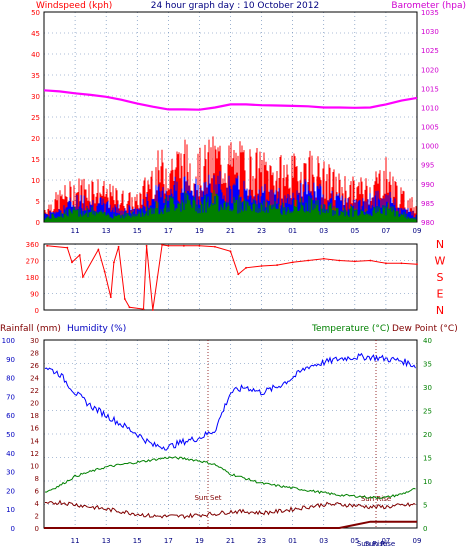 The height and width of the screenshot is (555, 468). What do you see at coordinates (425, 529) in the screenshot?
I see `temp-y-tick-label: 0` at bounding box center [425, 529].